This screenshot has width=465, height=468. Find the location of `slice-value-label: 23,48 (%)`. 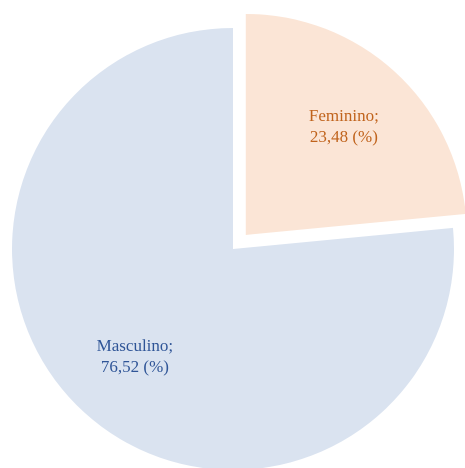

slice-value-label: 23,48 (%) is located at coordinates (344, 136).